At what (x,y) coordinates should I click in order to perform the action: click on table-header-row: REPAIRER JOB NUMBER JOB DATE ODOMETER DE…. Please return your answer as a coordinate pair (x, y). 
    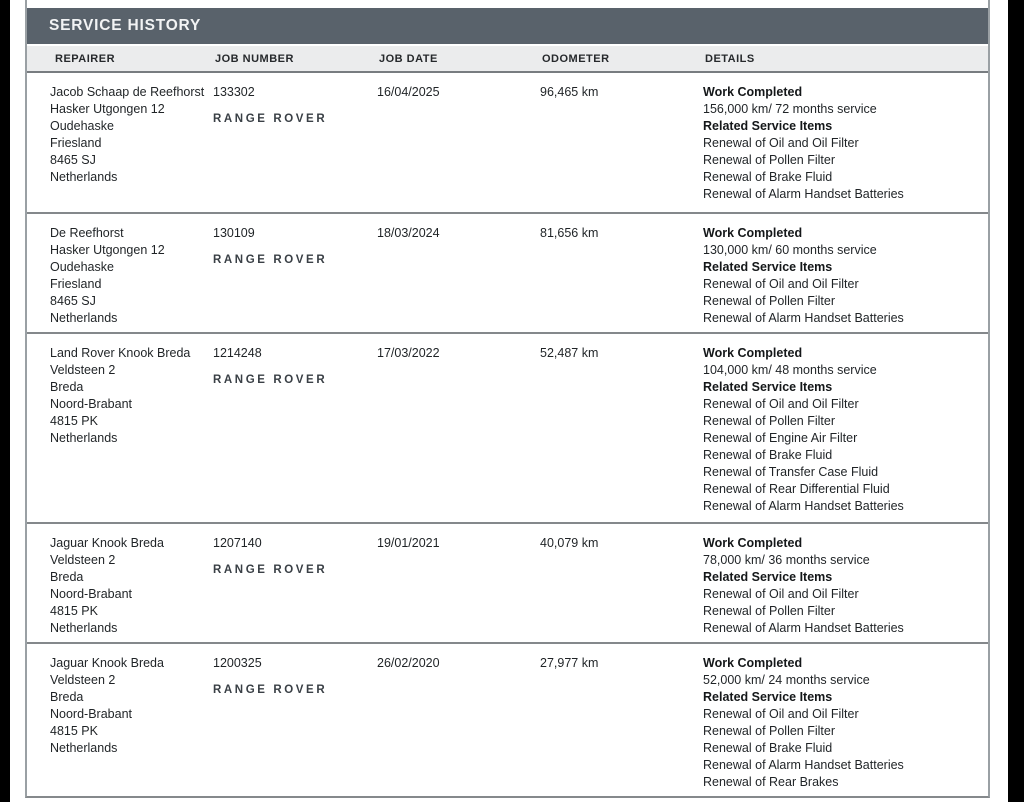
    Looking at the image, I should click on (507, 58).